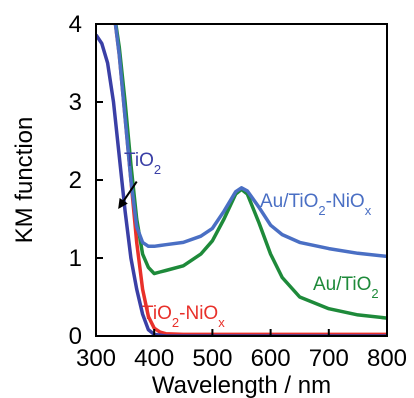  What do you see at coordinates (329, 358) in the screenshot?
I see `x-tick-label: 700` at bounding box center [329, 358].